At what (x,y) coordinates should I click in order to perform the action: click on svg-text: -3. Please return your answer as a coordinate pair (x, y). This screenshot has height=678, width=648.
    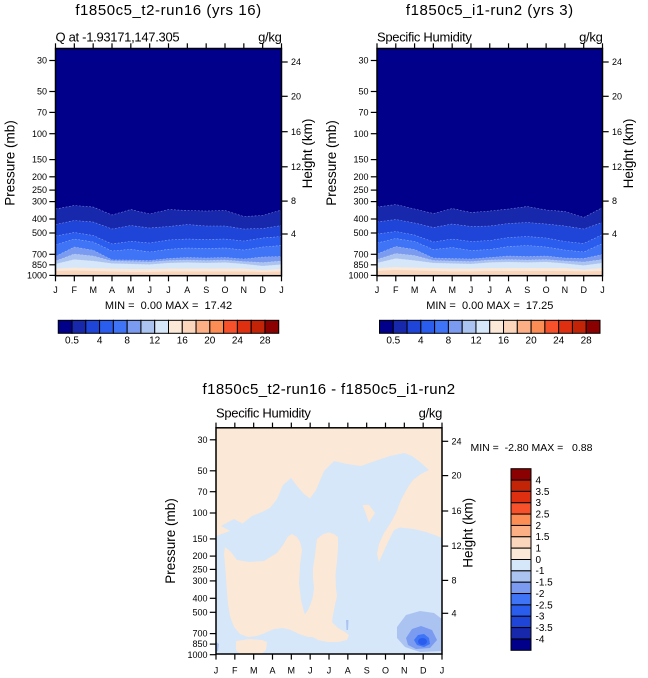
    Looking at the image, I should click on (540, 617).